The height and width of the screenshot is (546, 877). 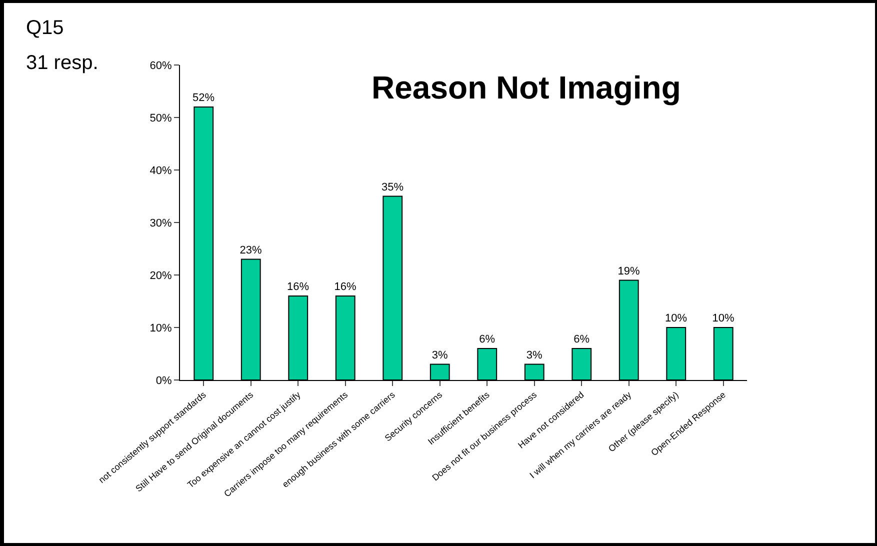 What do you see at coordinates (629, 271) in the screenshot?
I see `data-label: 19%` at bounding box center [629, 271].